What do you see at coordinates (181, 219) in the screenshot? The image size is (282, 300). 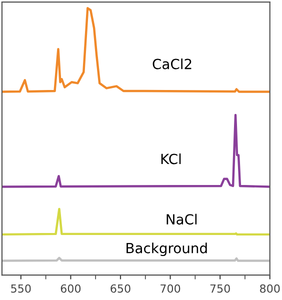 I see `series-label: NaCl` at bounding box center [181, 219].